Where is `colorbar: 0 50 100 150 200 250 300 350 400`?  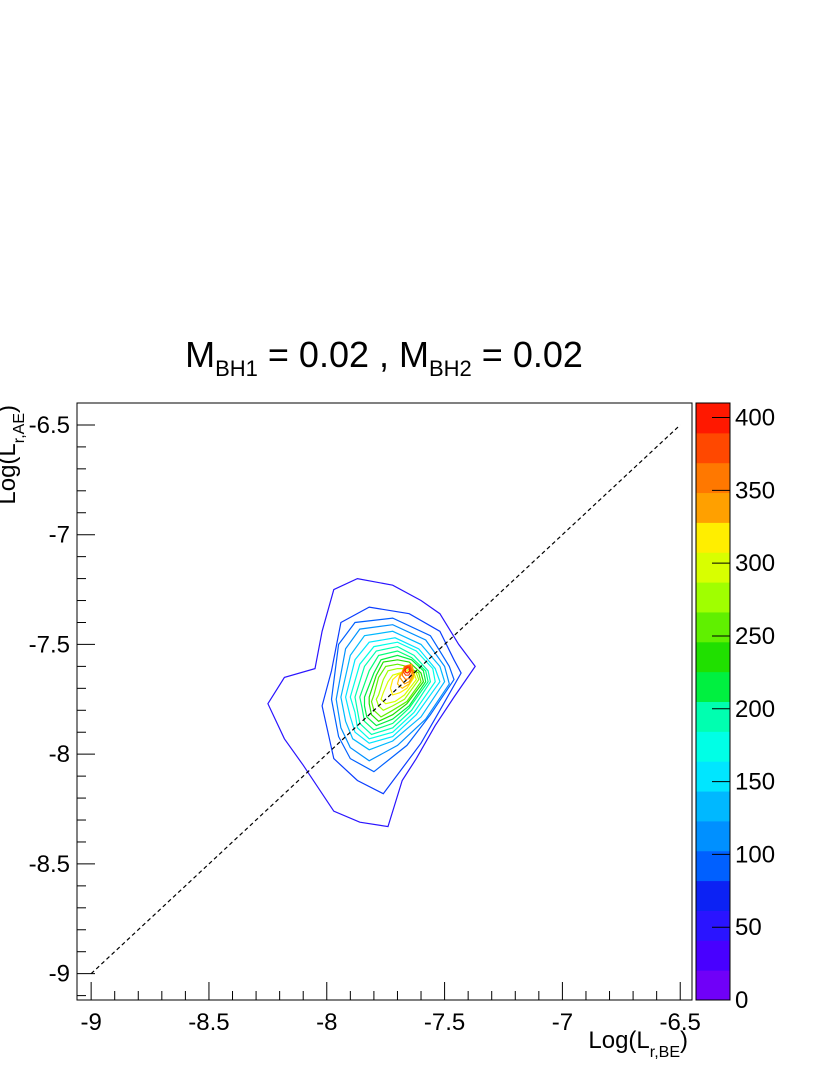 colorbar: 0 50 100 150 200 250 300 350 400 is located at coordinates (735, 708).